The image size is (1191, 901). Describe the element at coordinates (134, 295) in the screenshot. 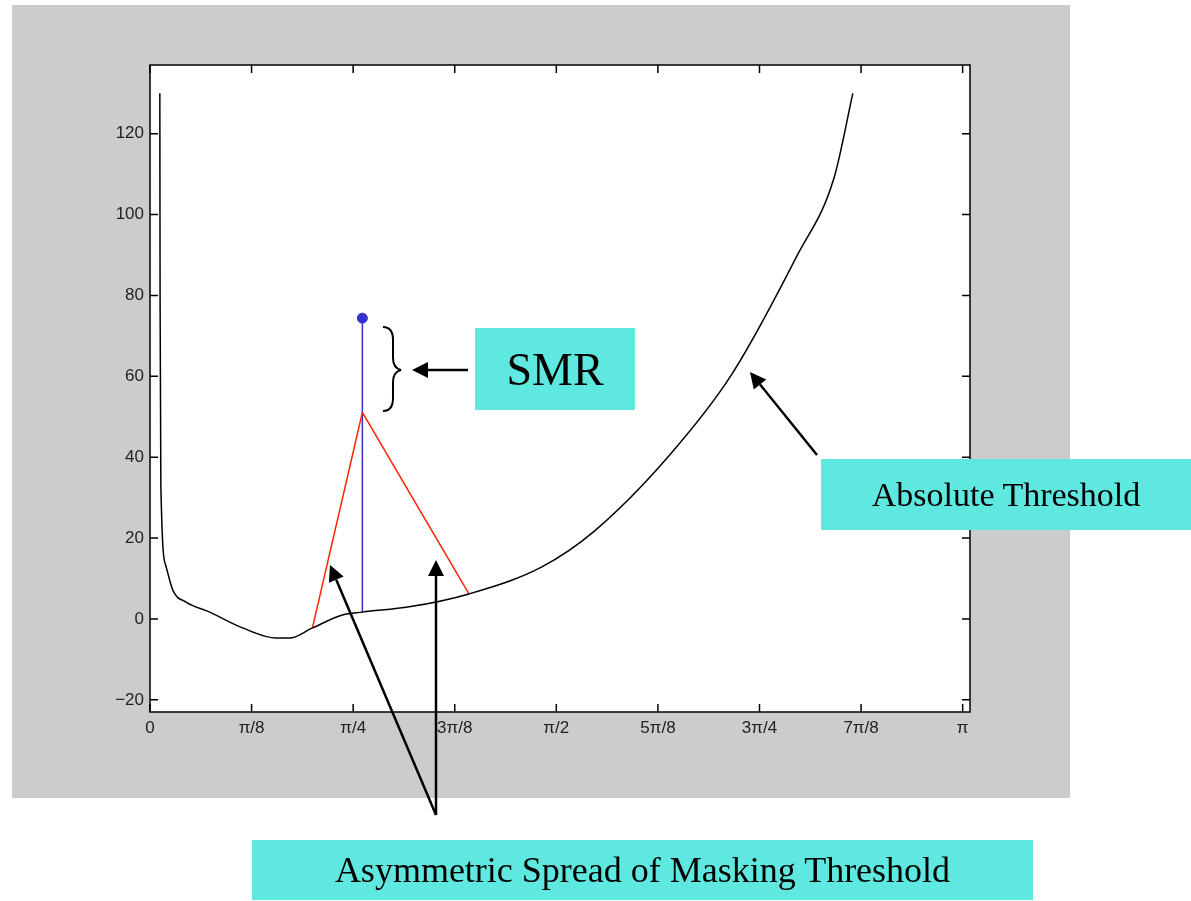

I see `y-tick-label: 80` at that location.